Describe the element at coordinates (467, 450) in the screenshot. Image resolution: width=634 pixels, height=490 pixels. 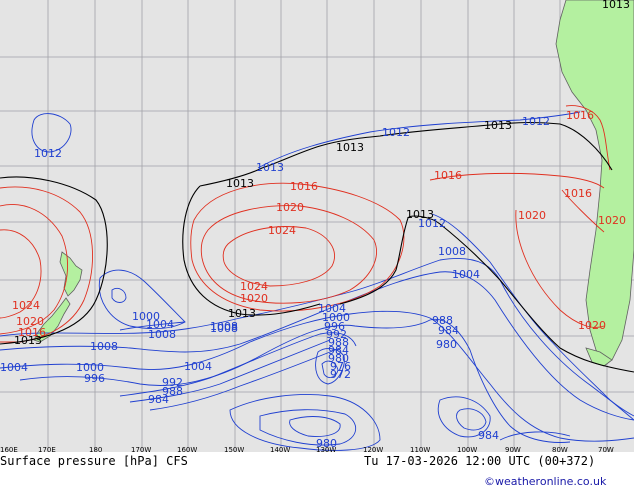
I see `lon-label: 100W` at that location.